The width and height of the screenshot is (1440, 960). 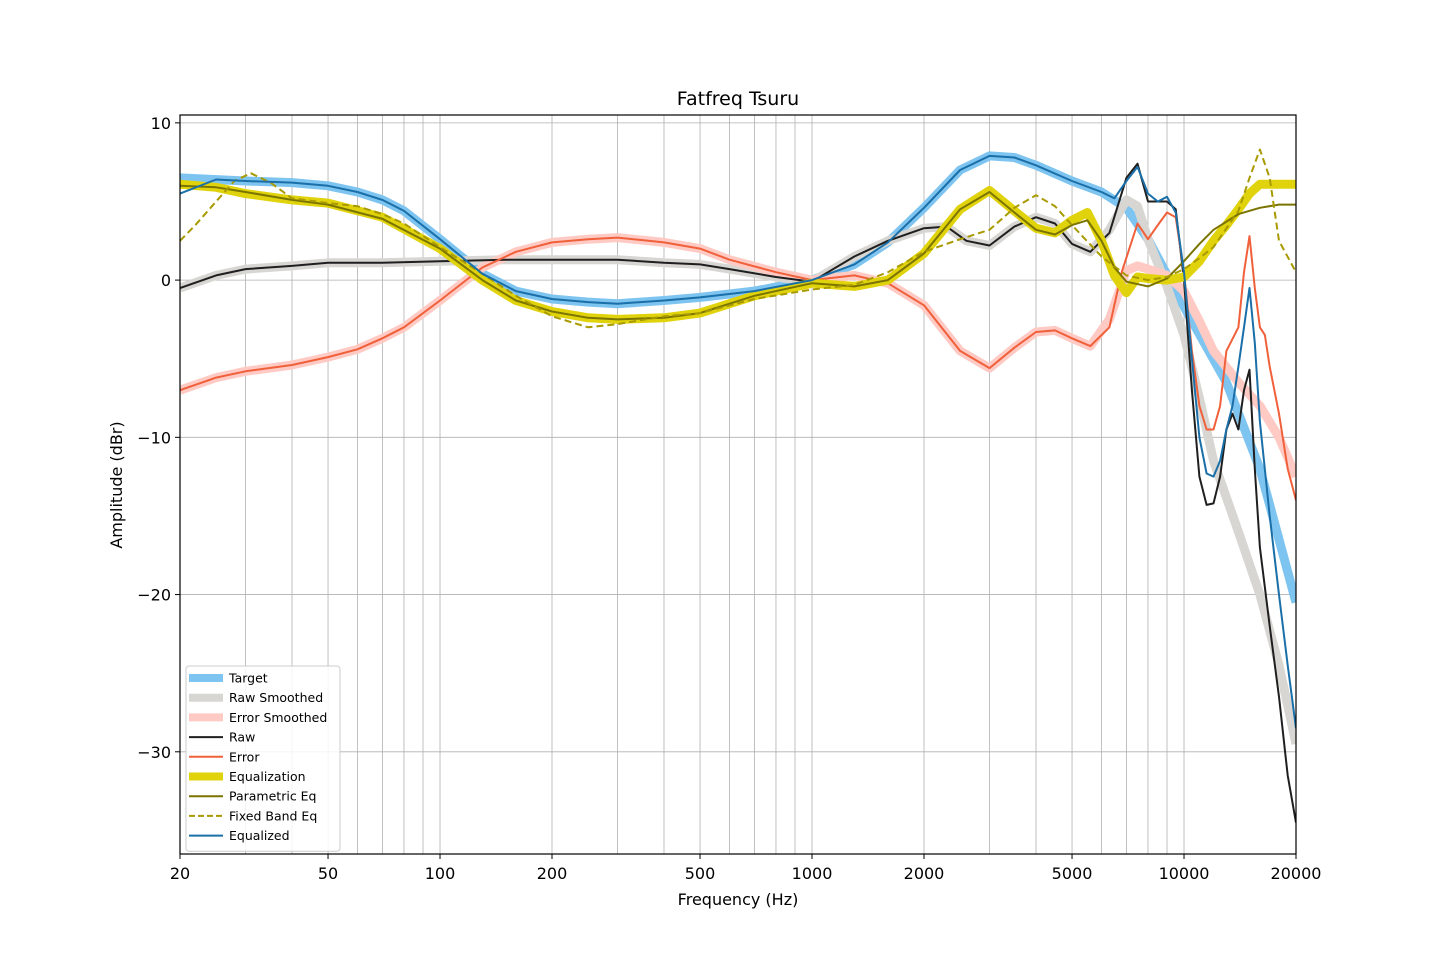 What do you see at coordinates (924, 873) in the screenshot?
I see `x-tick-label: 2000` at bounding box center [924, 873].